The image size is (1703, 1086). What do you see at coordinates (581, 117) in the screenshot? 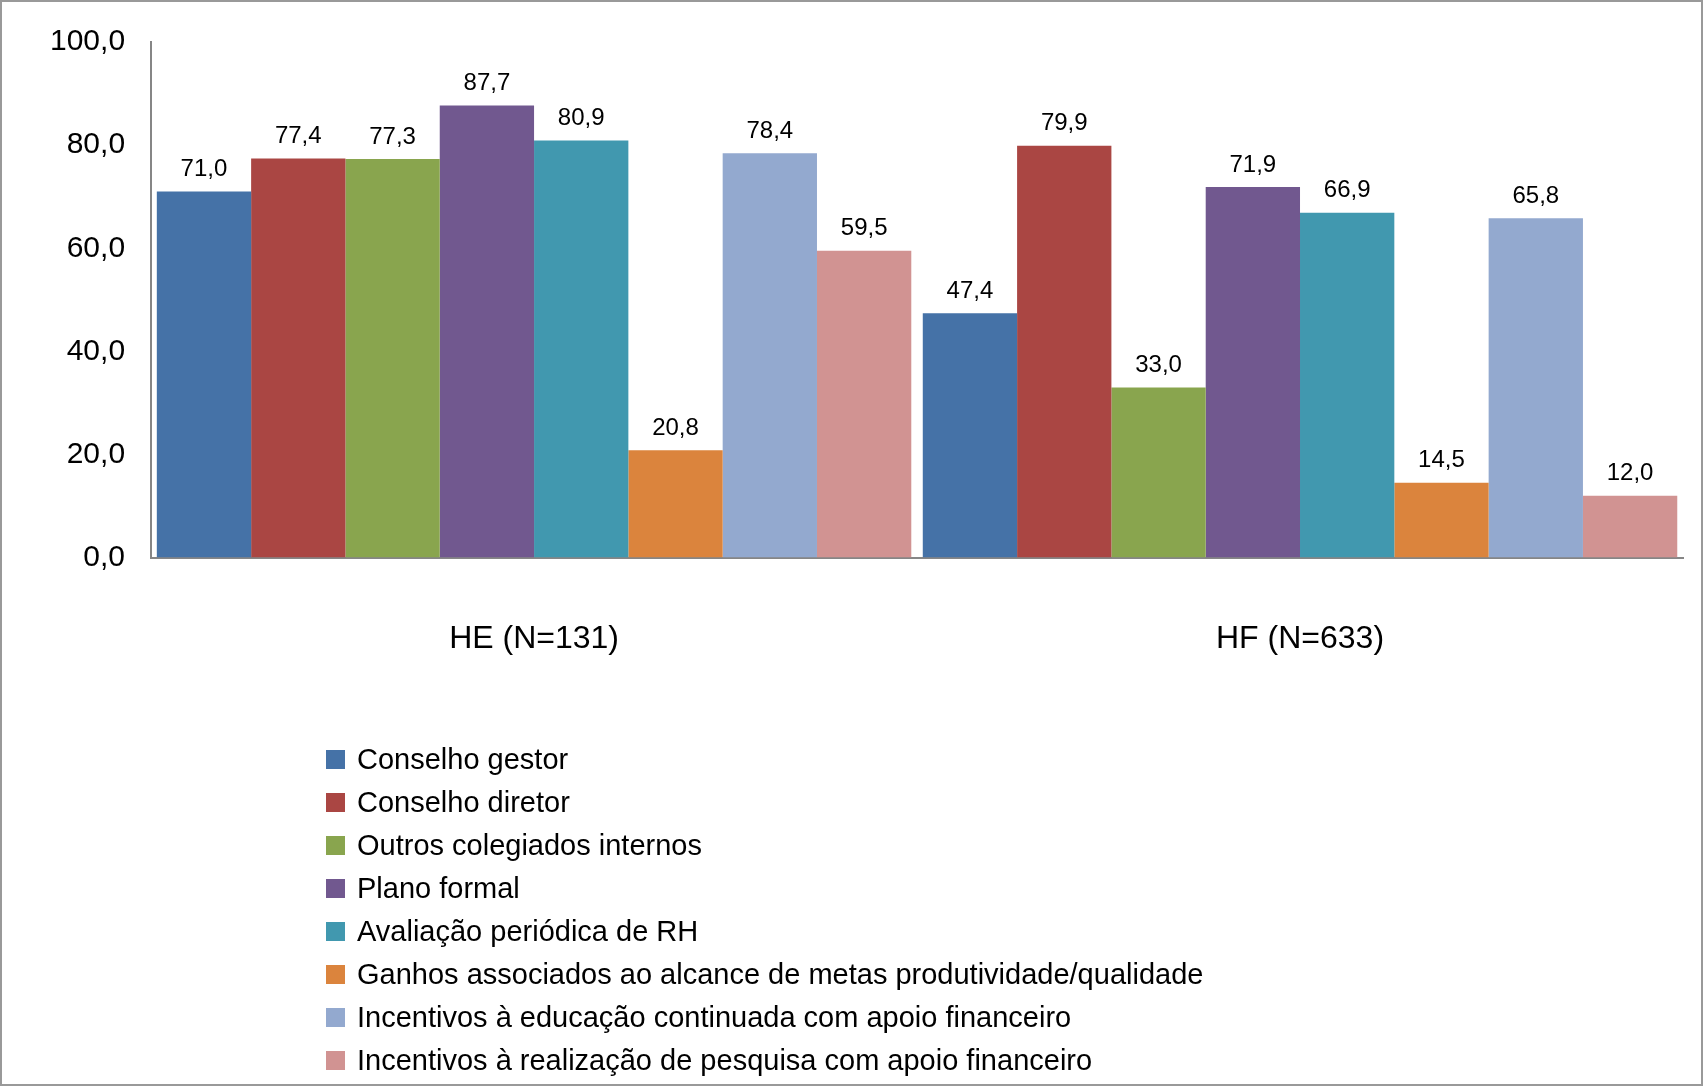
I see `data-label: 80,9` at bounding box center [581, 117].